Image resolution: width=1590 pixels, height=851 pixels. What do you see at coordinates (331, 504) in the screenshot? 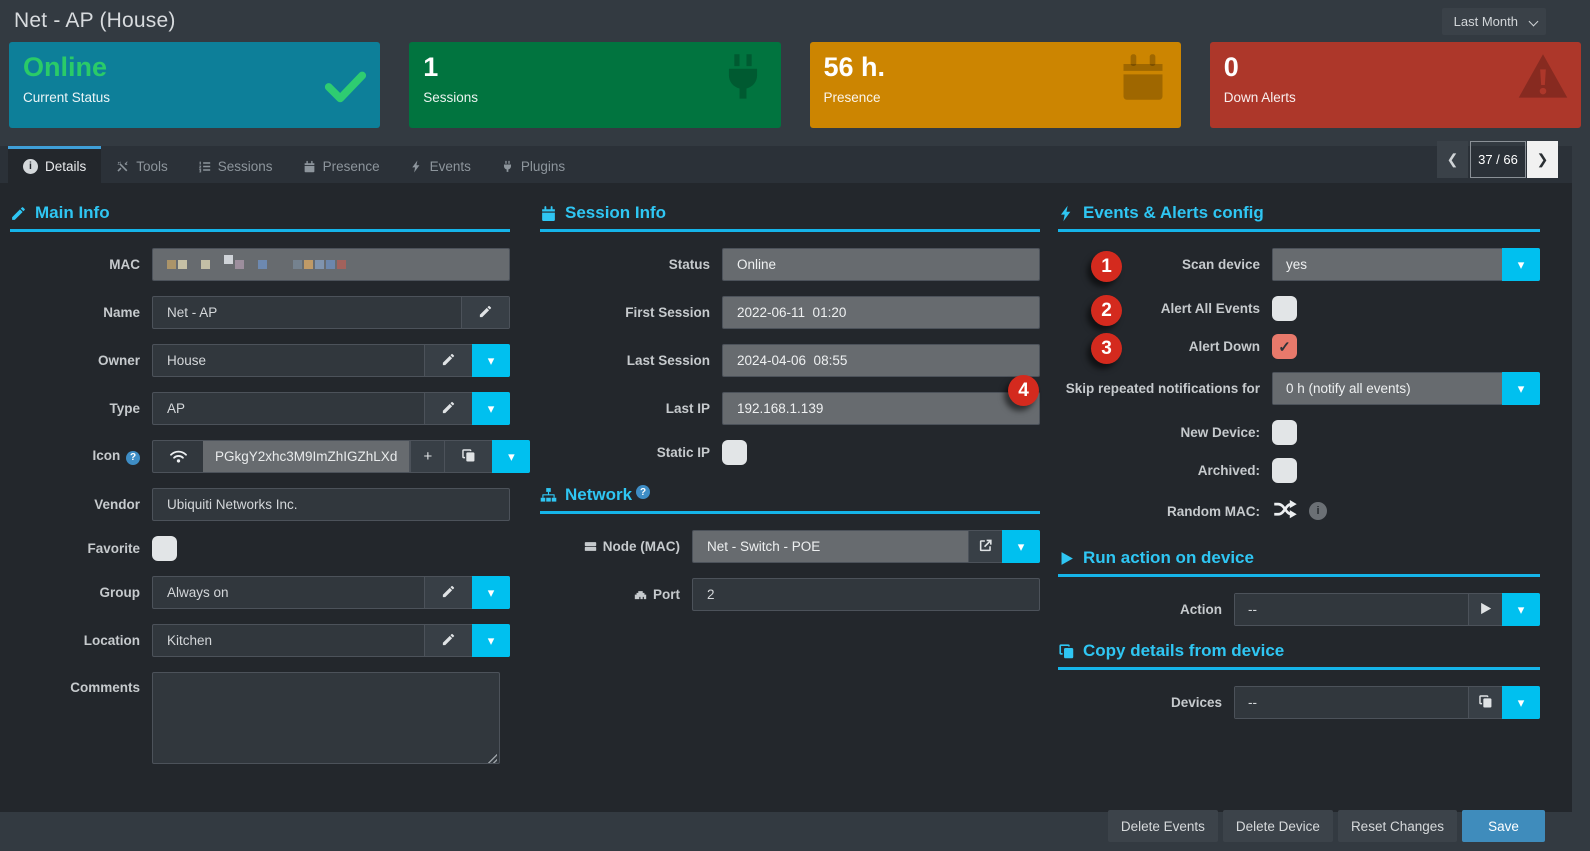
I see `vendor-input` at bounding box center [331, 504].